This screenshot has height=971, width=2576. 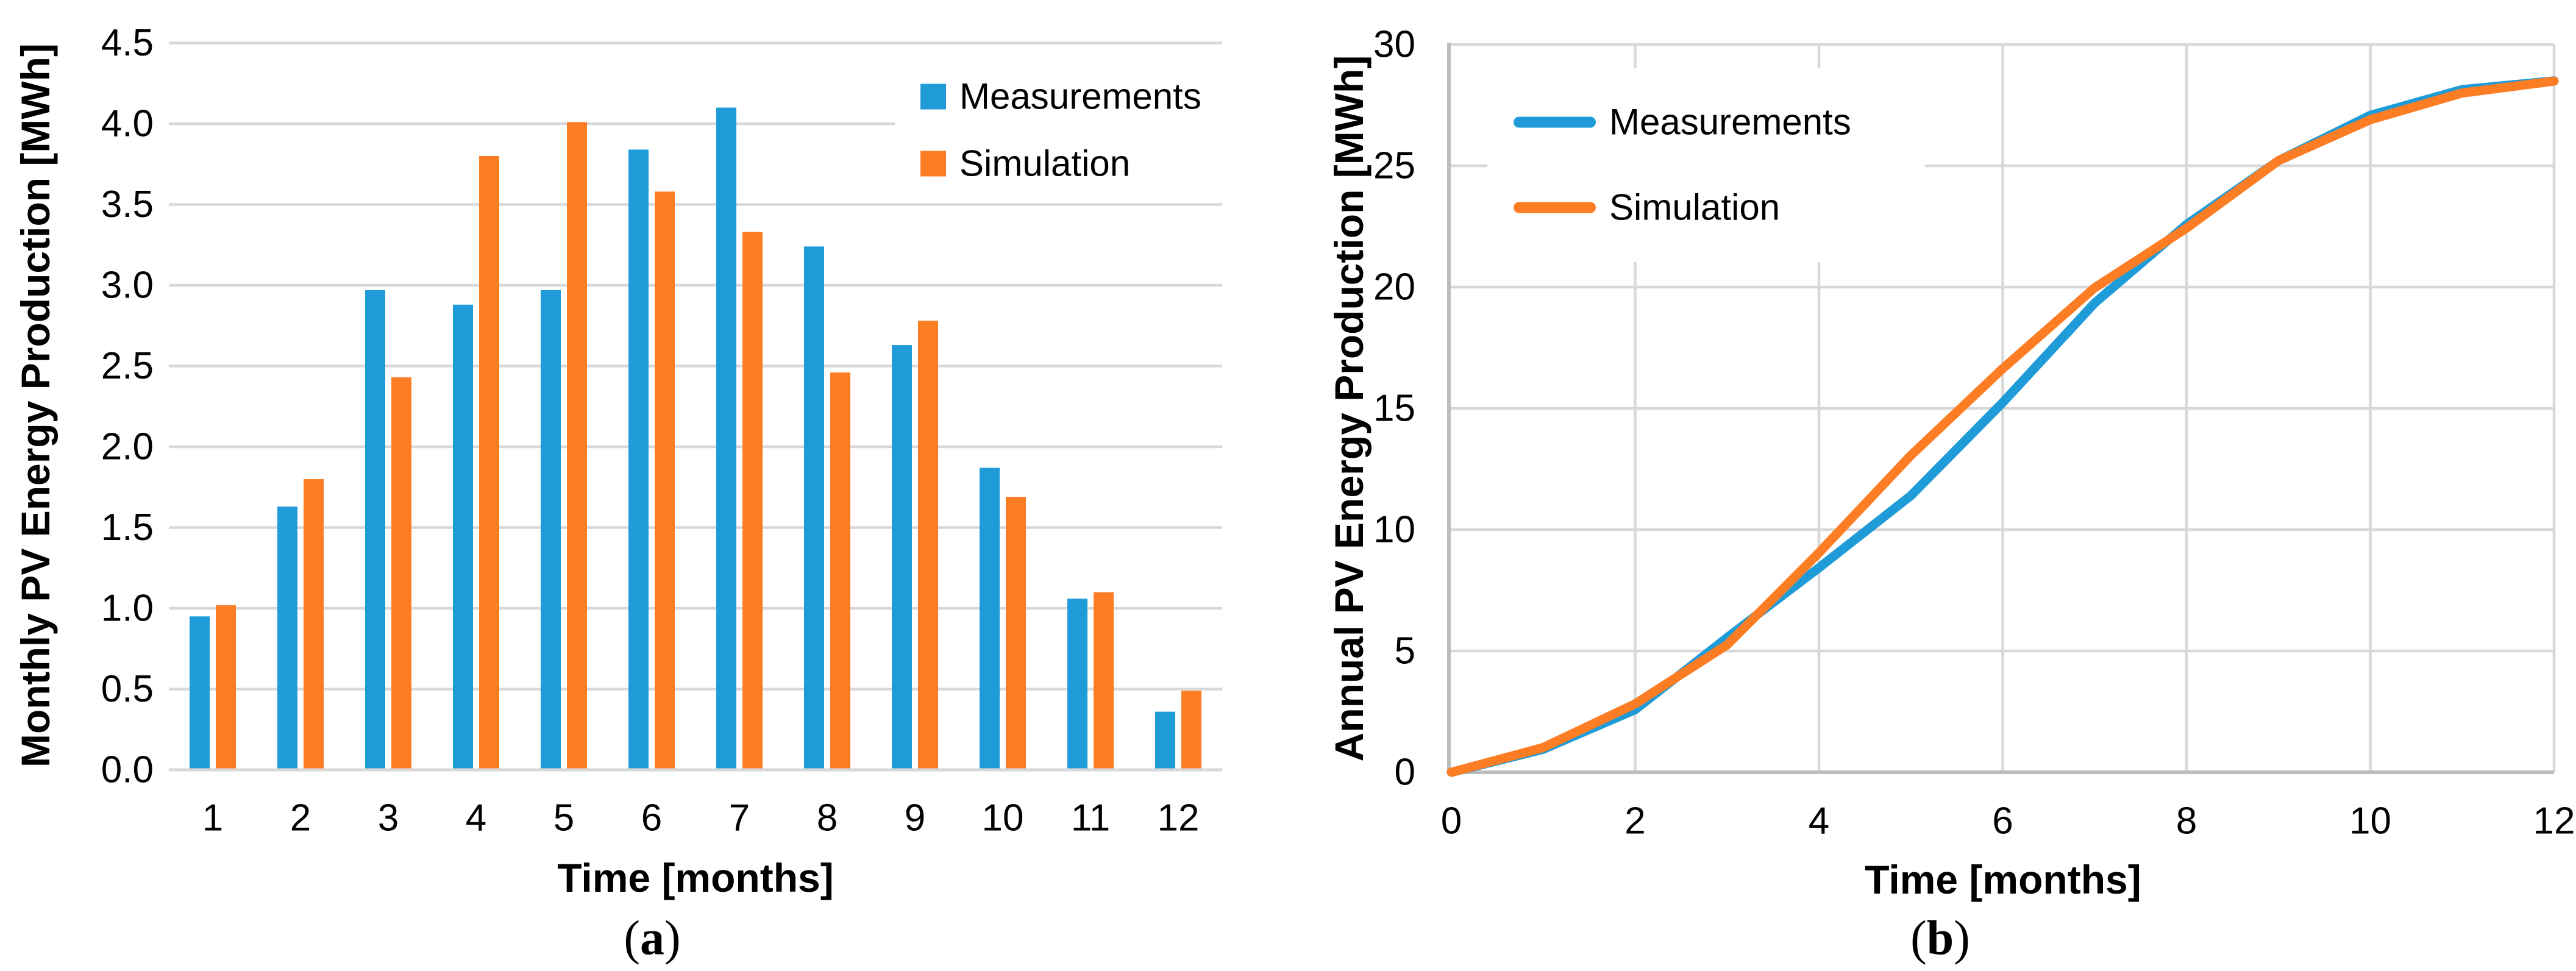 What do you see at coordinates (1349, 408) in the screenshot?
I see `panel-b-y-axis-title: Annual PV Energy Production [MWh]` at bounding box center [1349, 408].